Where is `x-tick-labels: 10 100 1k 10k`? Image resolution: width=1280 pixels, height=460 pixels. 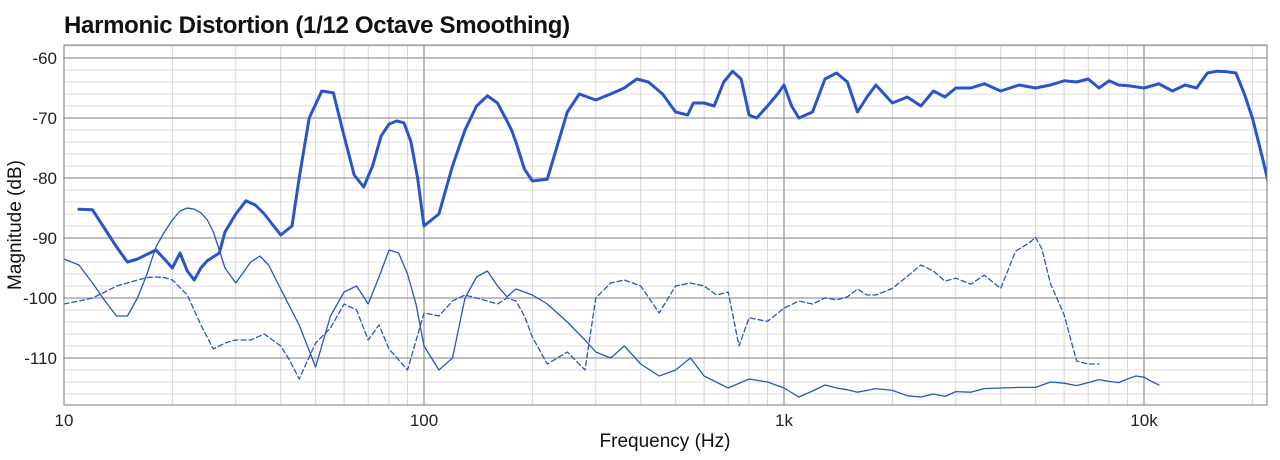 x-tick-labels: 10 100 1k 10k is located at coordinates (607, 420).